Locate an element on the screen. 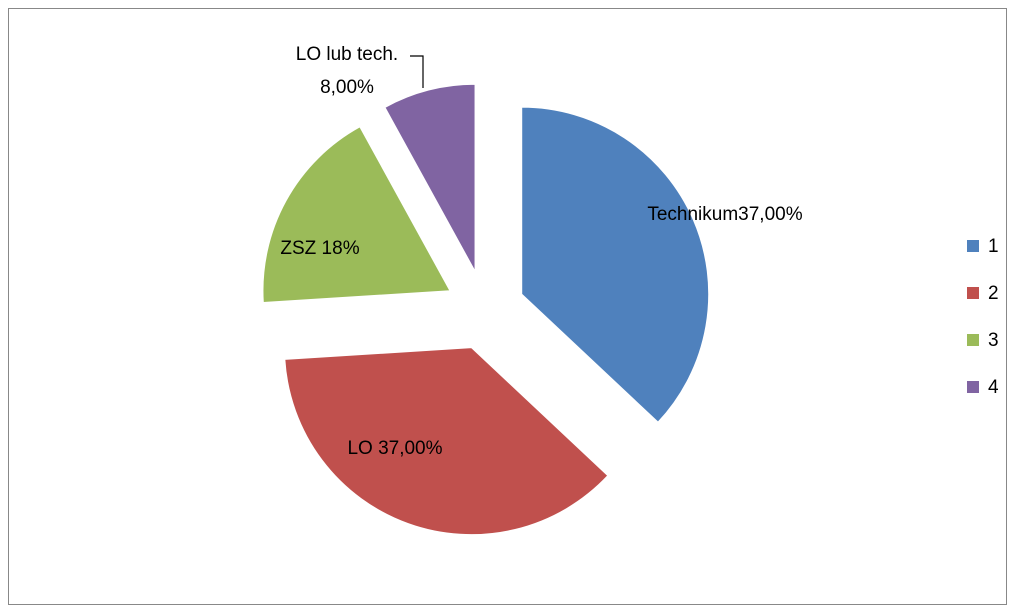  legend-label: 3 is located at coordinates (993, 340).